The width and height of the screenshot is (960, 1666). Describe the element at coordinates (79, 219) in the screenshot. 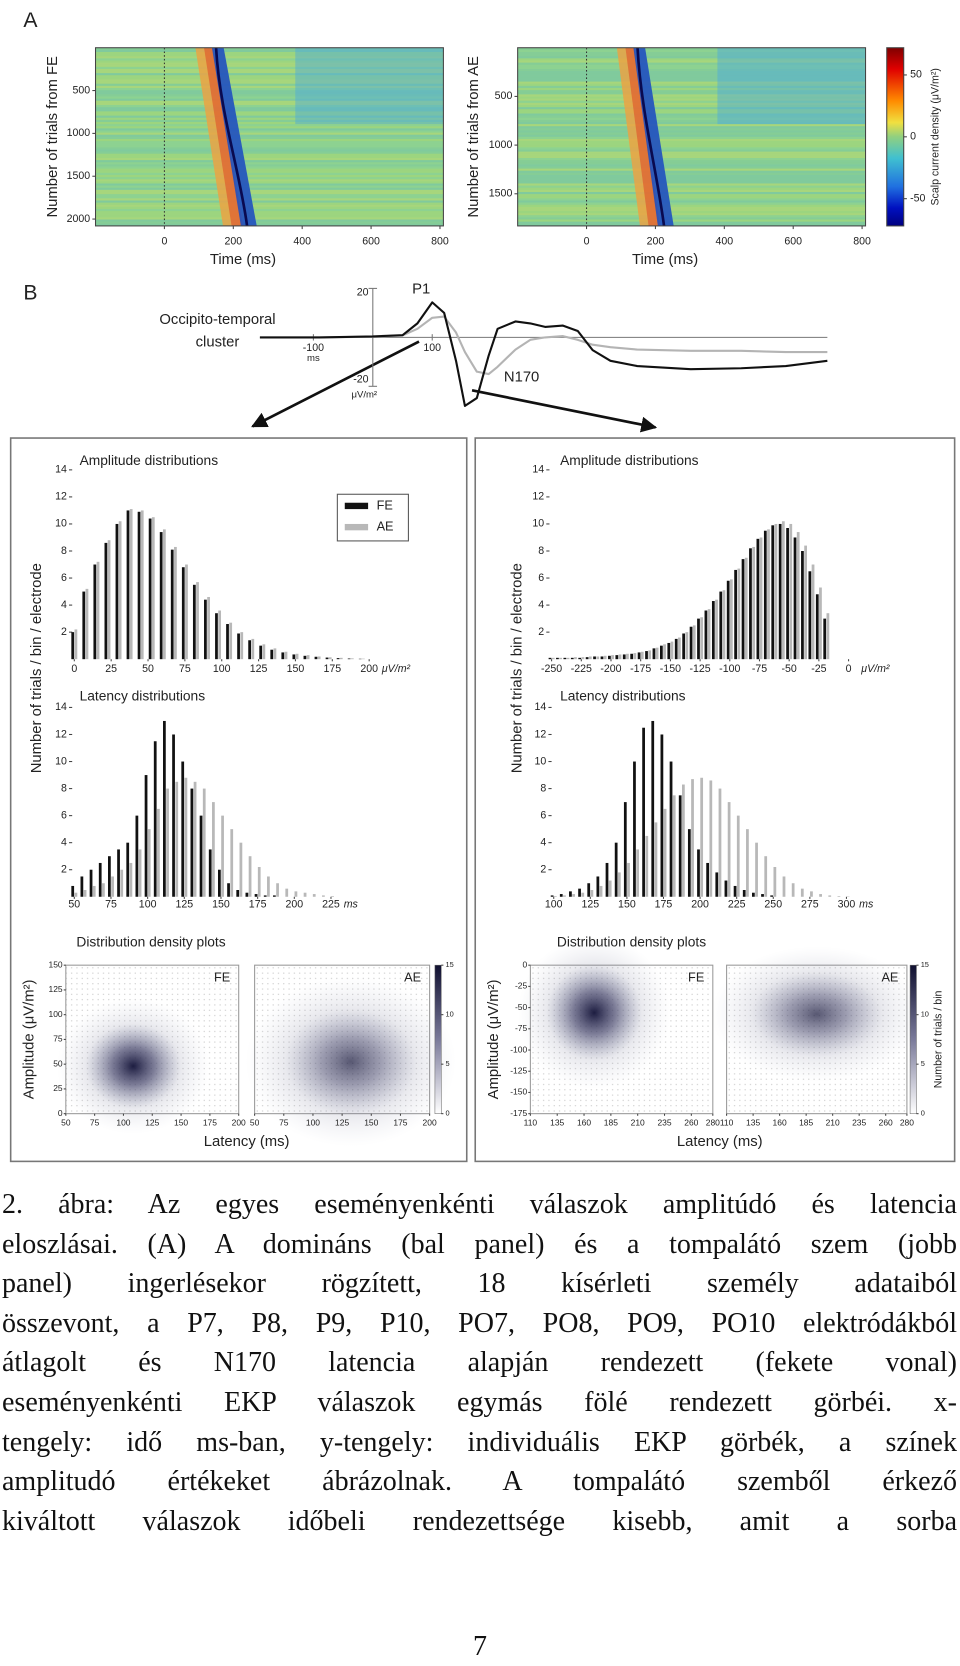

I see `y-tick-label: 2000` at that location.